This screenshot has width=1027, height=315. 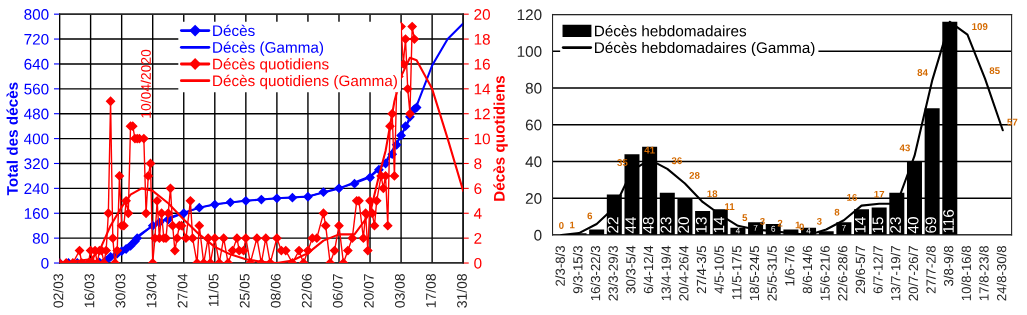 I want to click on data-label: 109, so click(x=980, y=26).